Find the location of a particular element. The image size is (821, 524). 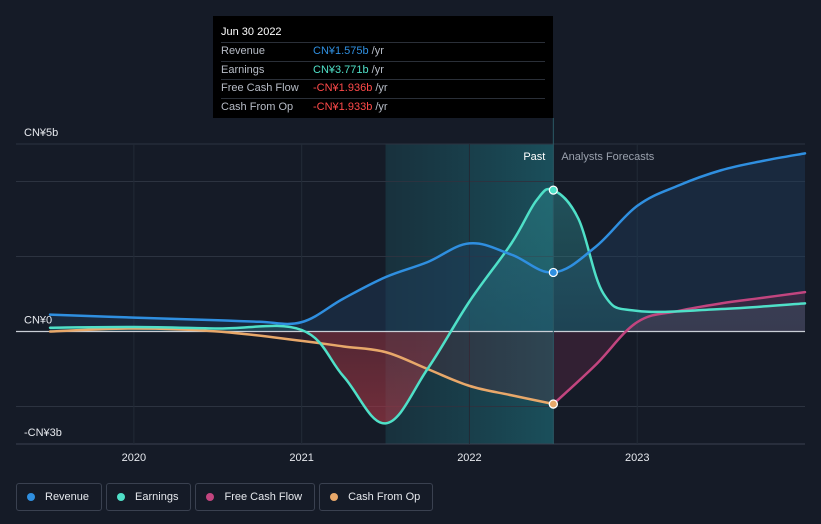

tooltip-label: Earnings is located at coordinates (243, 69).